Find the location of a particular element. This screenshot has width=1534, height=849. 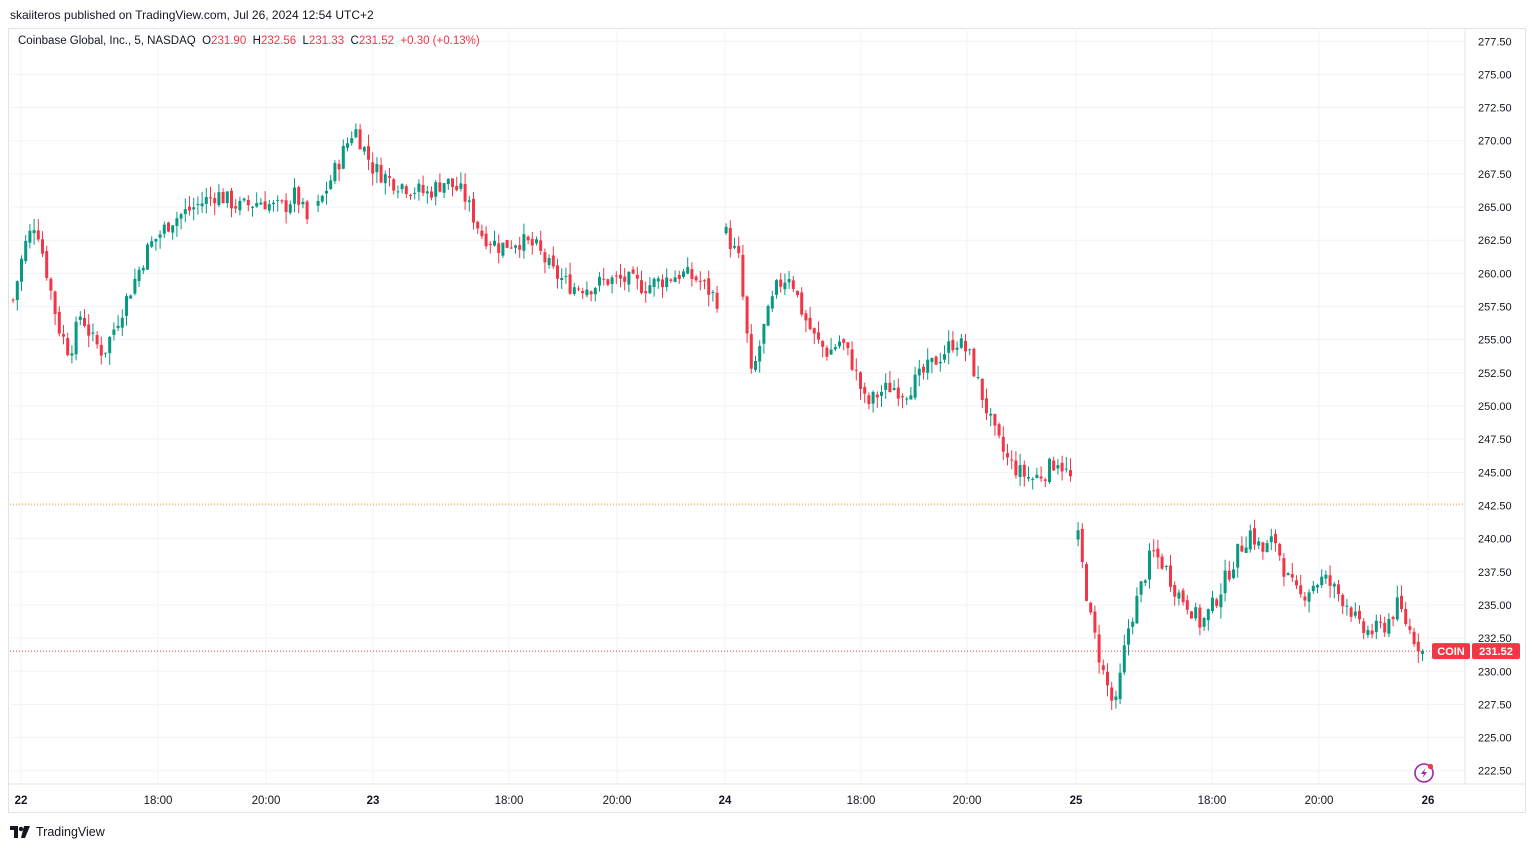

high-value: 232.56 is located at coordinates (278, 41).